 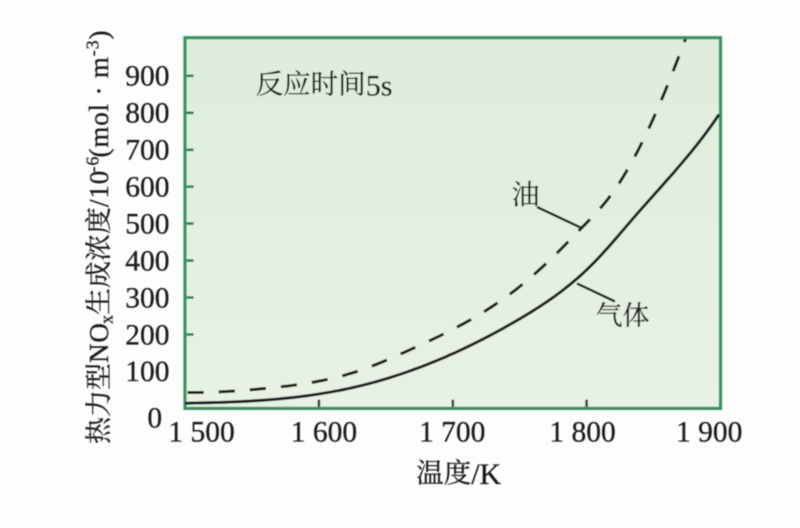 What do you see at coordinates (147, 114) in the screenshot?
I see `svg-text: 800` at bounding box center [147, 114].